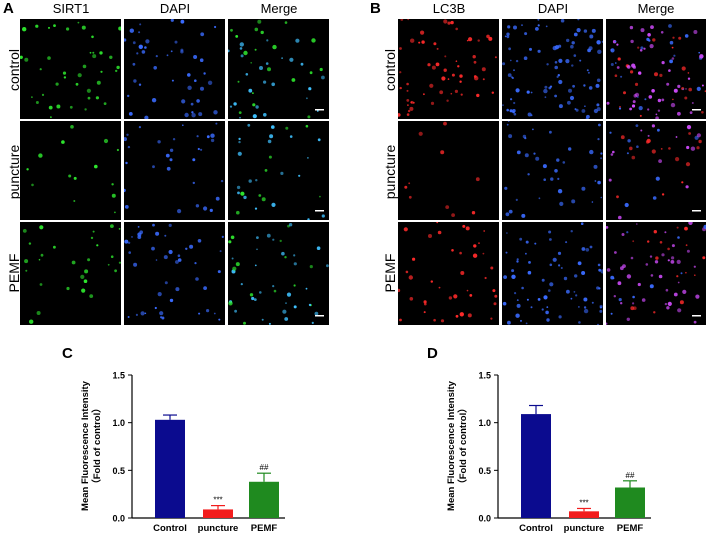 The width and height of the screenshot is (708, 537). I want to click on micrograph-a-puncture-dapi, so click(174, 170).